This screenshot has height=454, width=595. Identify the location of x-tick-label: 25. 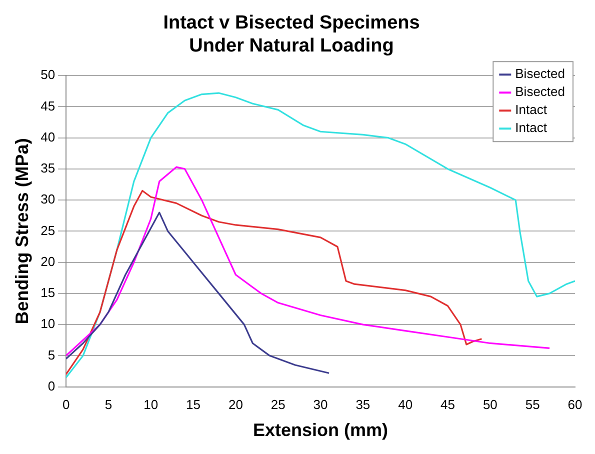
(278, 404).